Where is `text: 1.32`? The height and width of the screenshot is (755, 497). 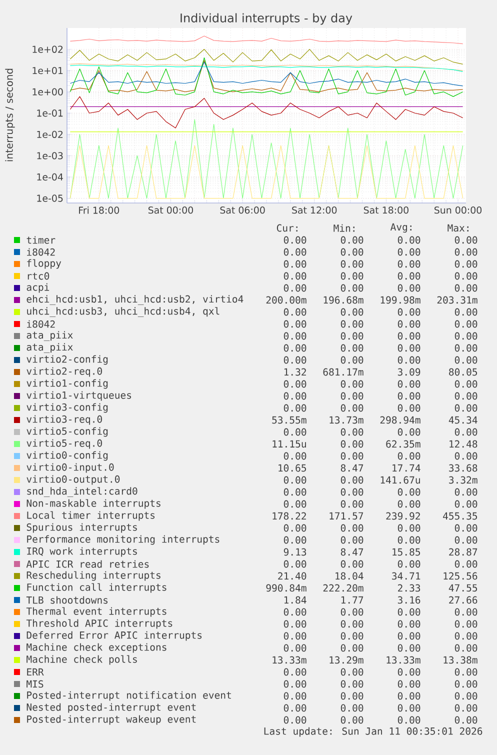 text: 1.32 is located at coordinates (295, 372).